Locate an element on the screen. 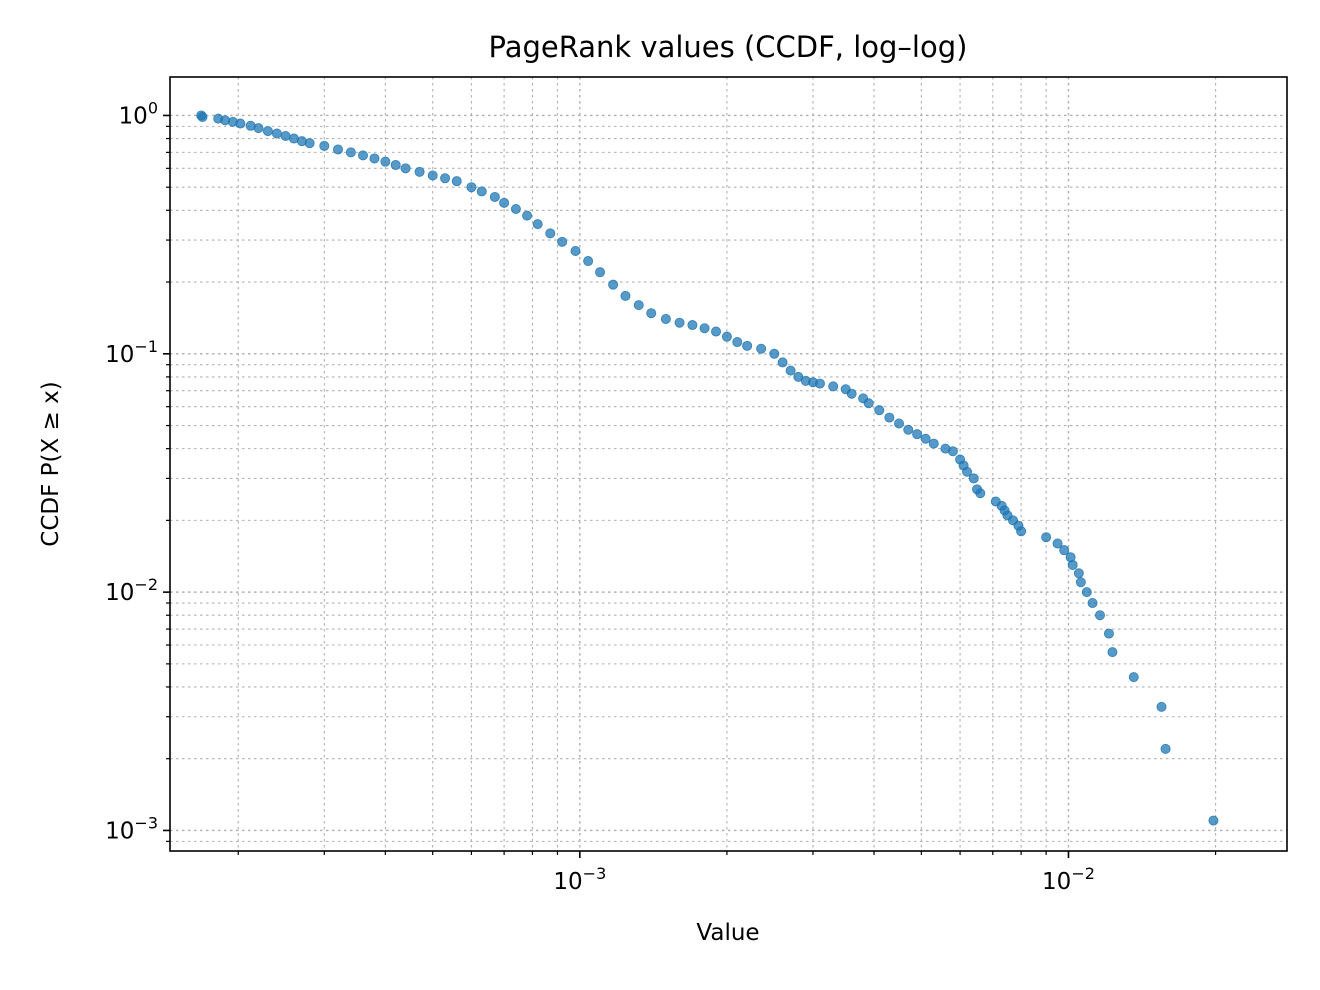 This screenshot has width=1320, height=990. y-tick-label: 10⁻² is located at coordinates (131, 590).